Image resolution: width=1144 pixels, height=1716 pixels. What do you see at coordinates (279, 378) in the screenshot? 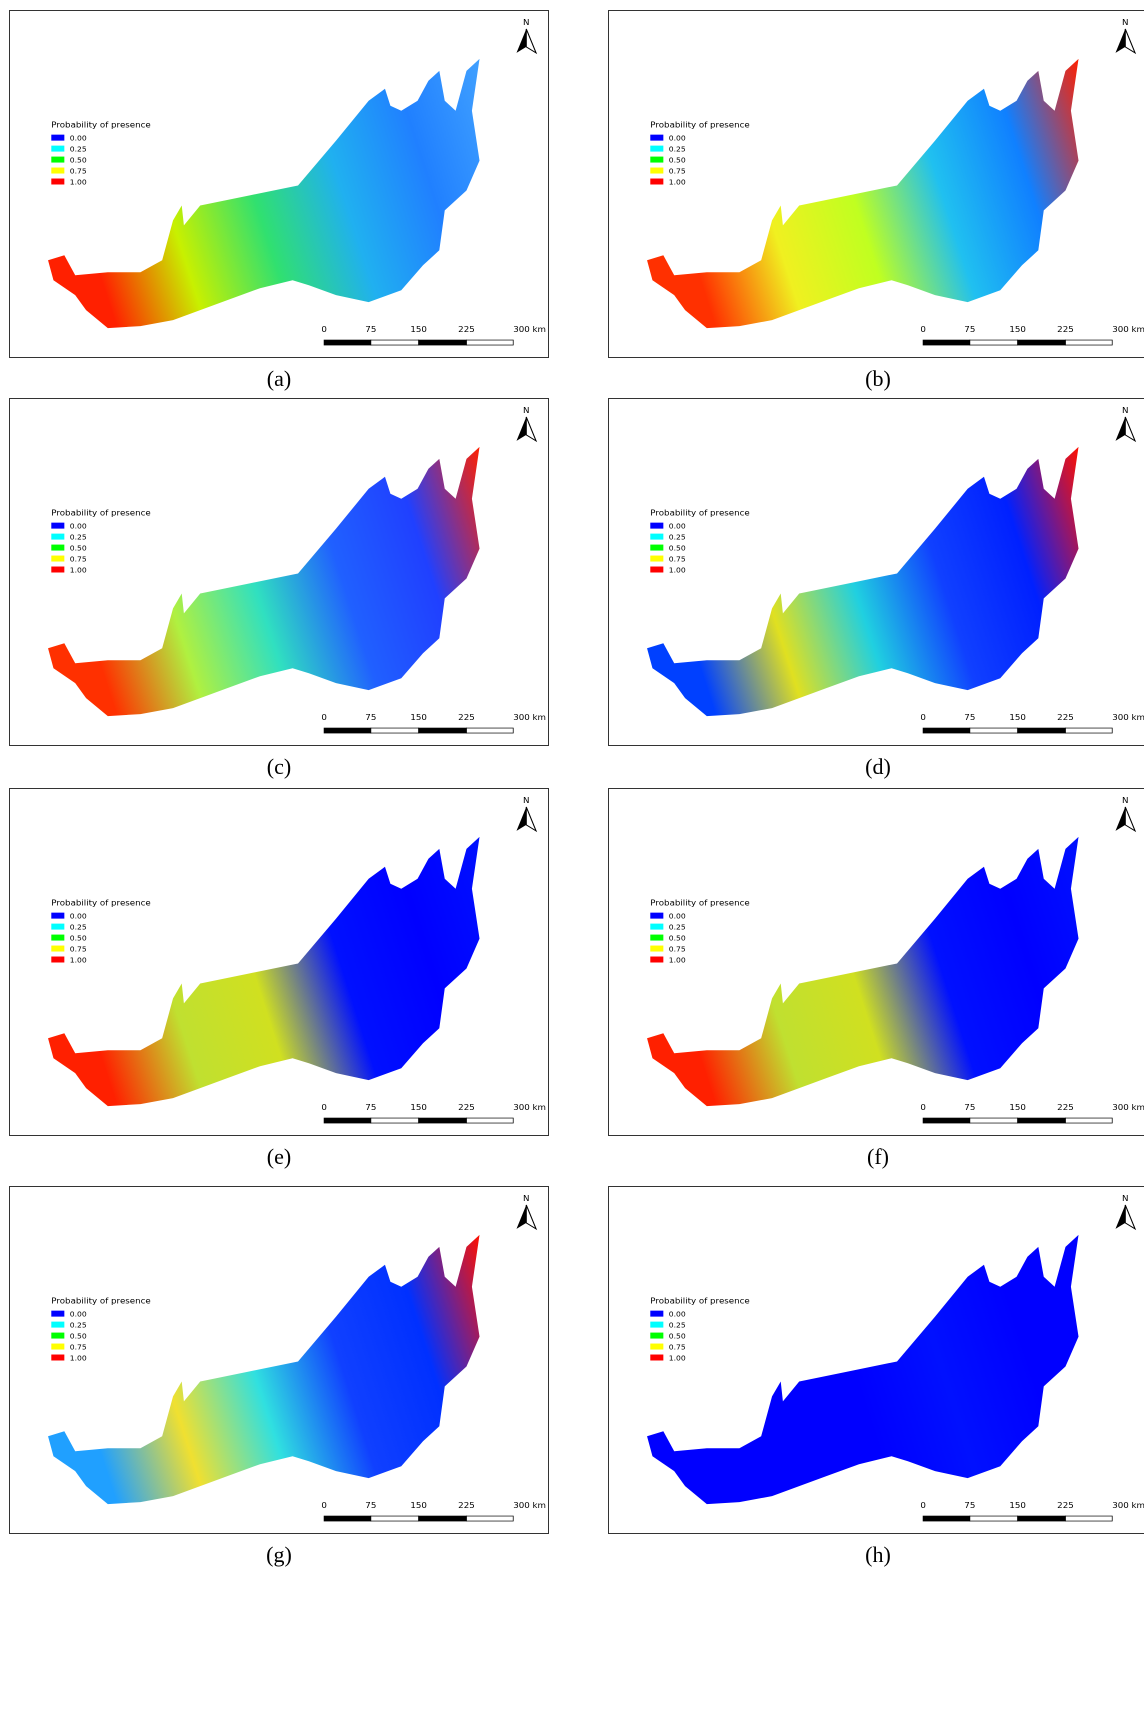
I see `panel-caption: (a)` at bounding box center [279, 378].